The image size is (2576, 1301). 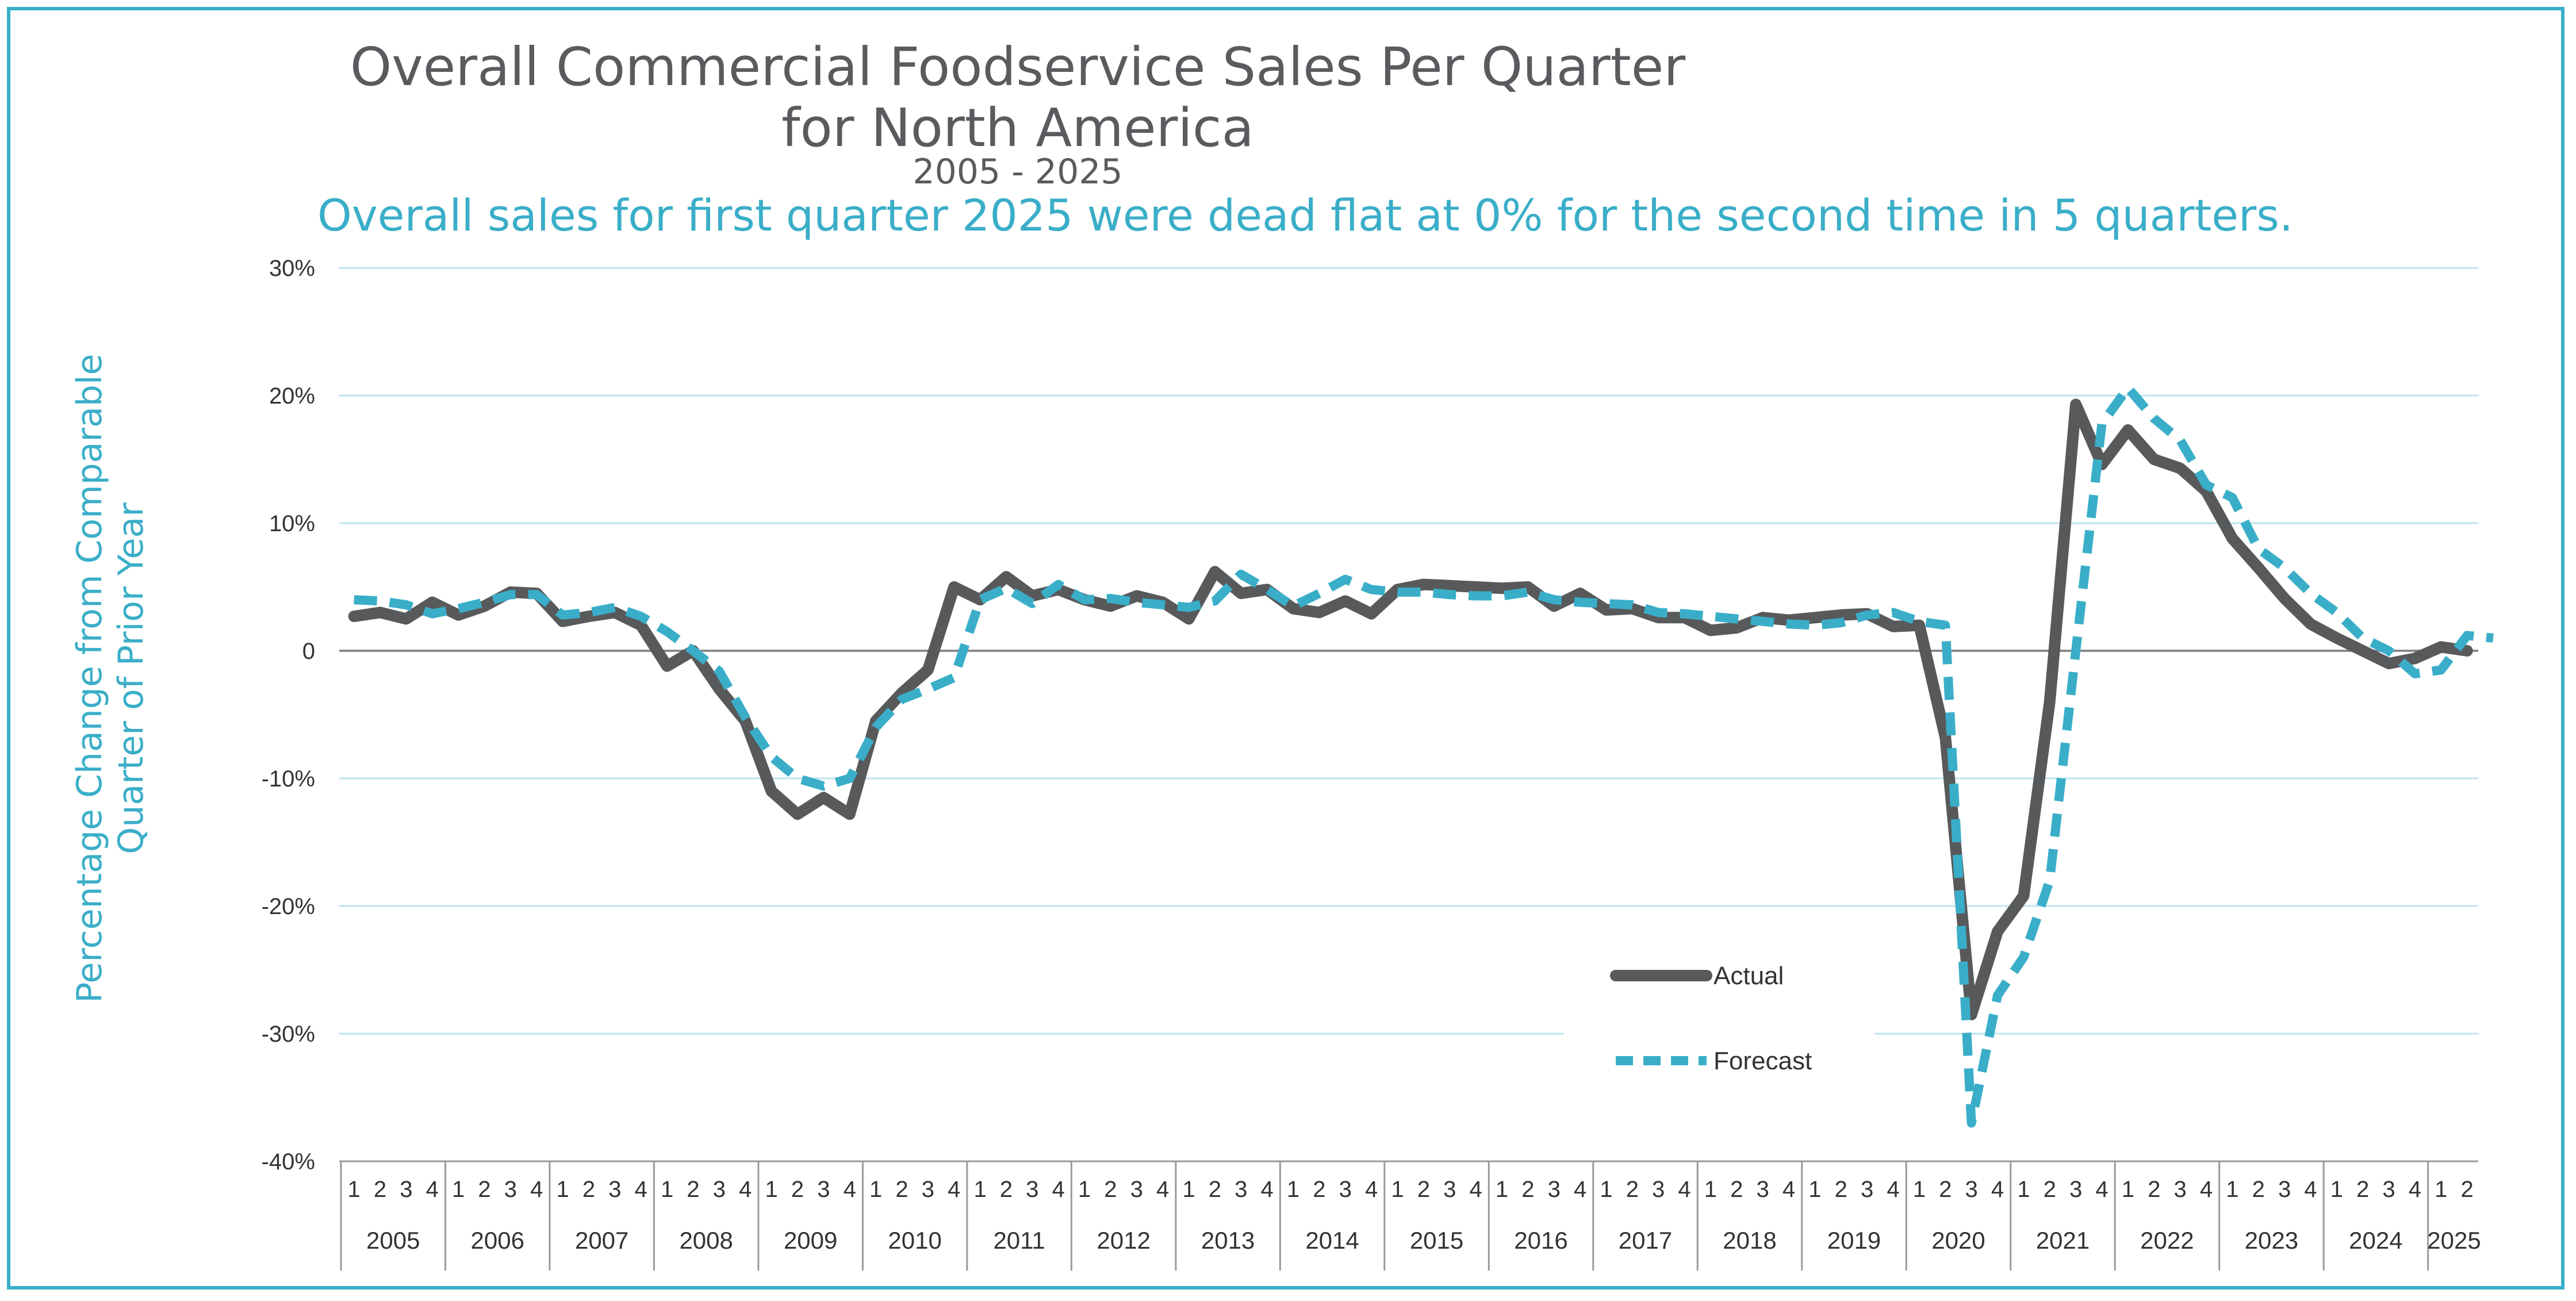 I want to click on chart-title-line2: for North America, so click(x=1017, y=128).